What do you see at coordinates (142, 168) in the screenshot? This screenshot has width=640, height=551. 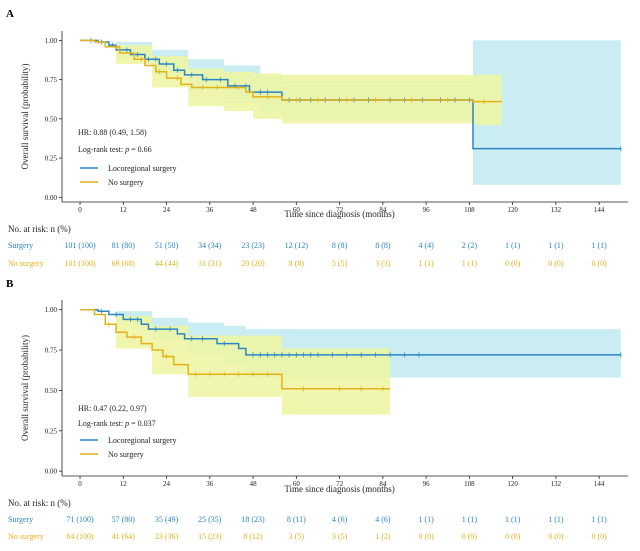 I see `legend-label-surgery: Locoregional surgery` at bounding box center [142, 168].